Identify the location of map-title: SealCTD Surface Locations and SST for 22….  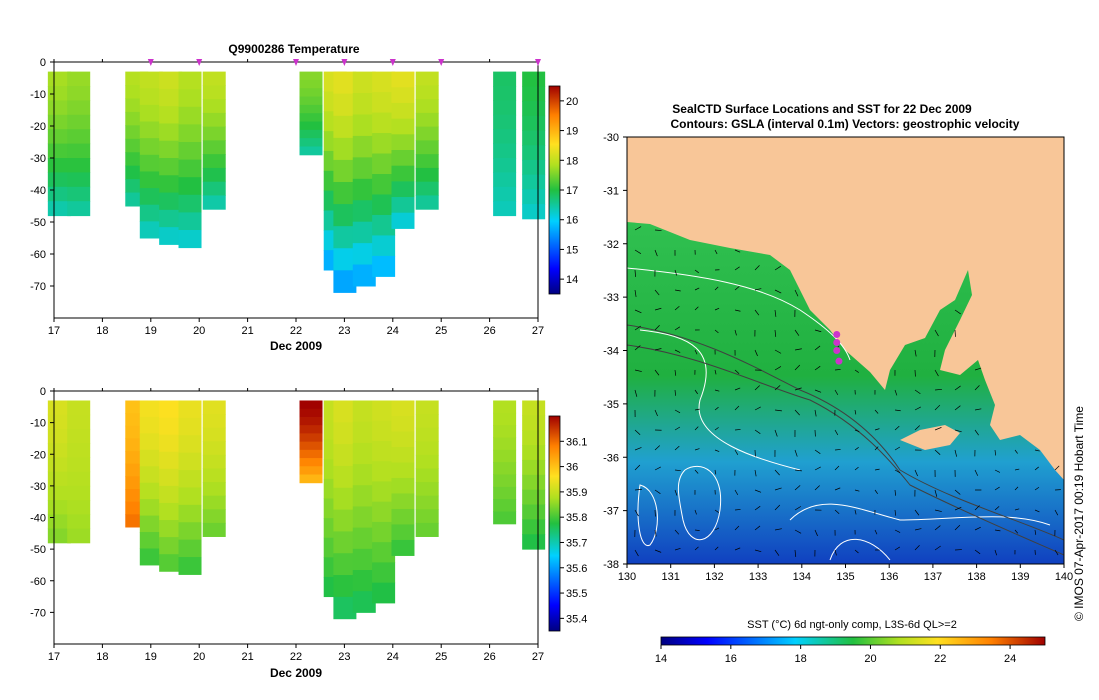
(822, 109).